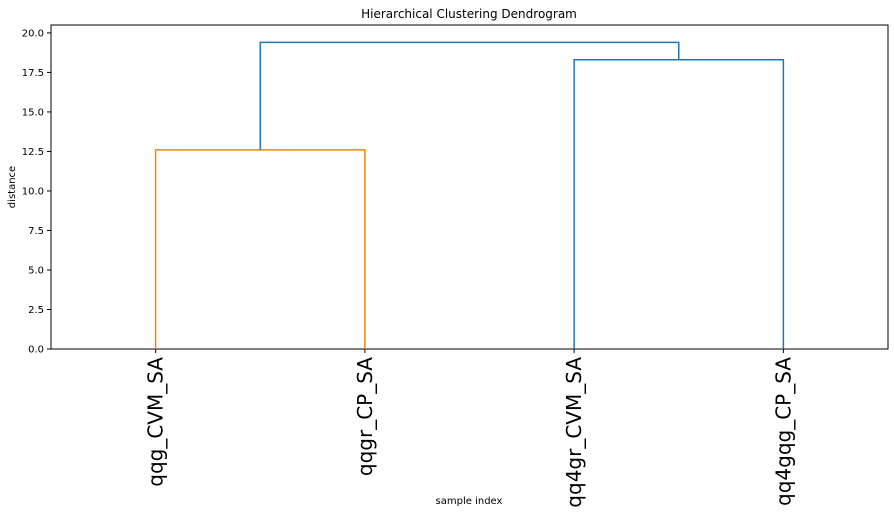 This screenshot has width=894, height=513. What do you see at coordinates (469, 14) in the screenshot?
I see `chart-title: Hierarchical Clustering Dendrogram` at bounding box center [469, 14].